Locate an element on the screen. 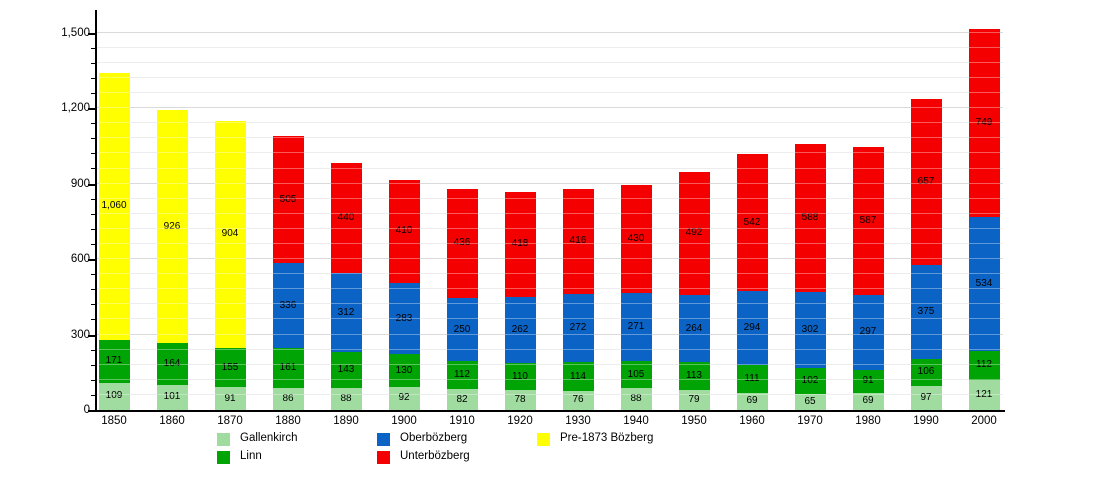 The width and height of the screenshot is (1100, 500). x-tick-label: 1930 is located at coordinates (578, 421).